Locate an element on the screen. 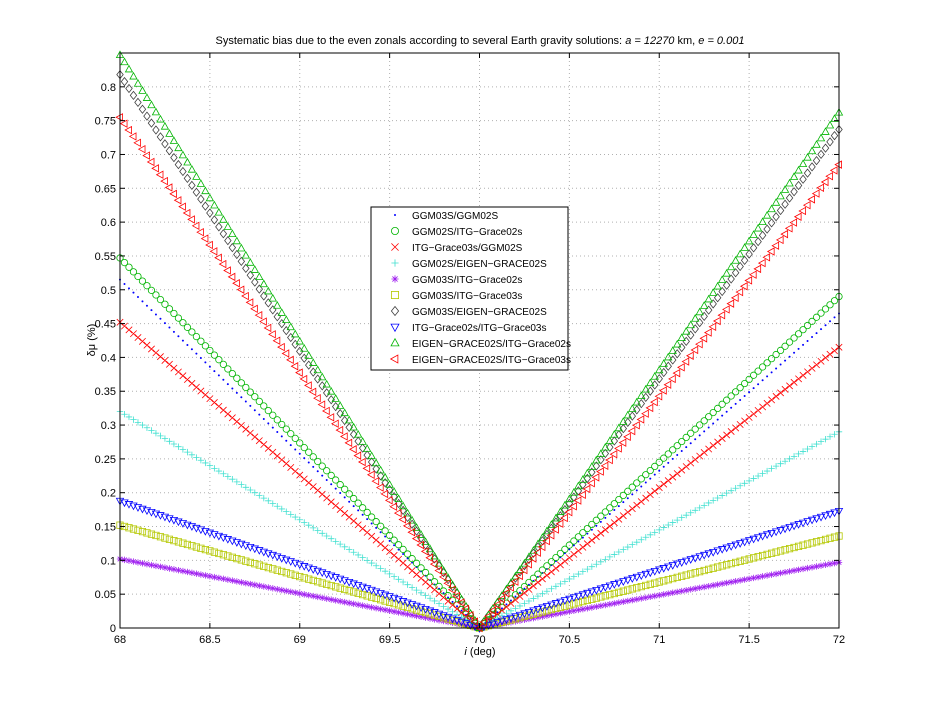 This screenshot has width=926, height=713. y-tick-label: 0.7 is located at coordinates (108, 155).